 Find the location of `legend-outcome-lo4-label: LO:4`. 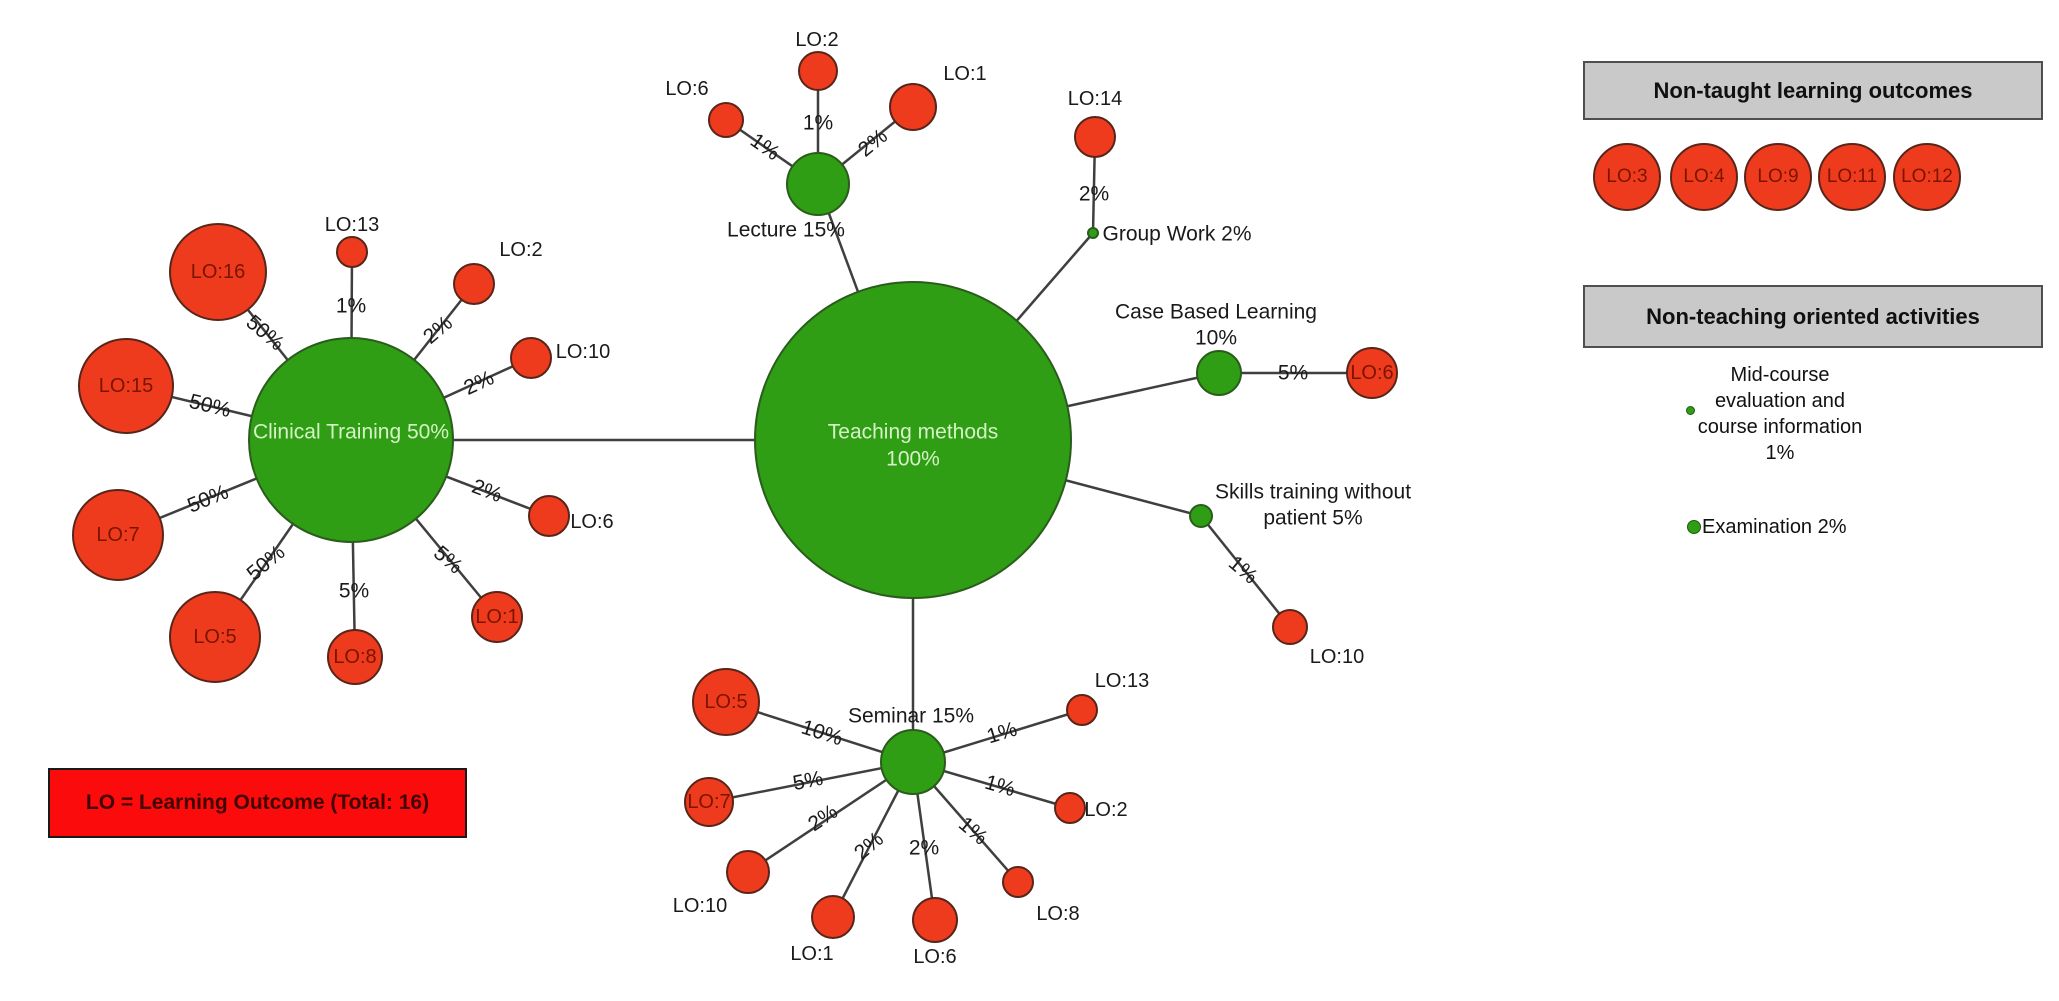

legend-outcome-lo4-label: LO:4 is located at coordinates (1704, 176).